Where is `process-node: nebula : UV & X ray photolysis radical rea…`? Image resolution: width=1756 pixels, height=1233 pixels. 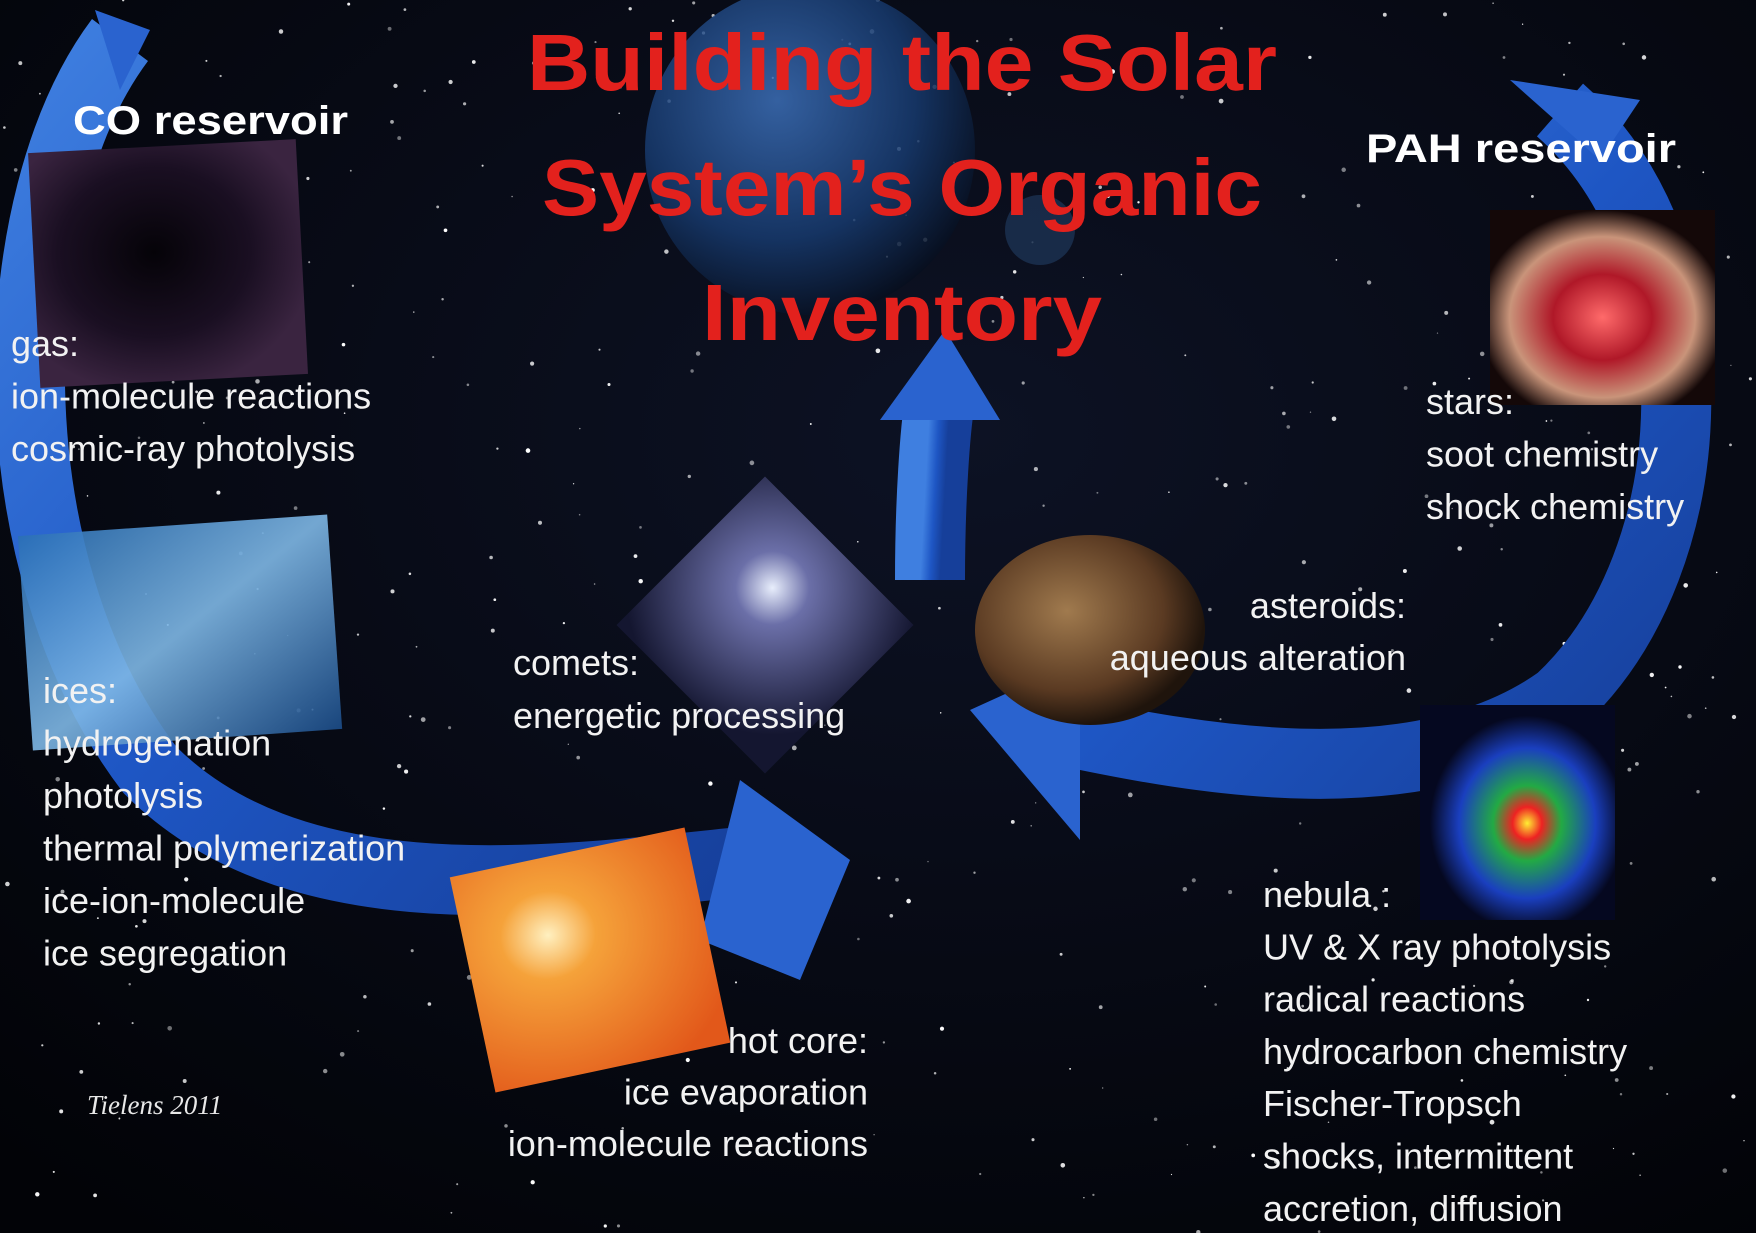
process-node: nebula : UV & X ray photolysis radical rea… is located at coordinates (1445, 1051).